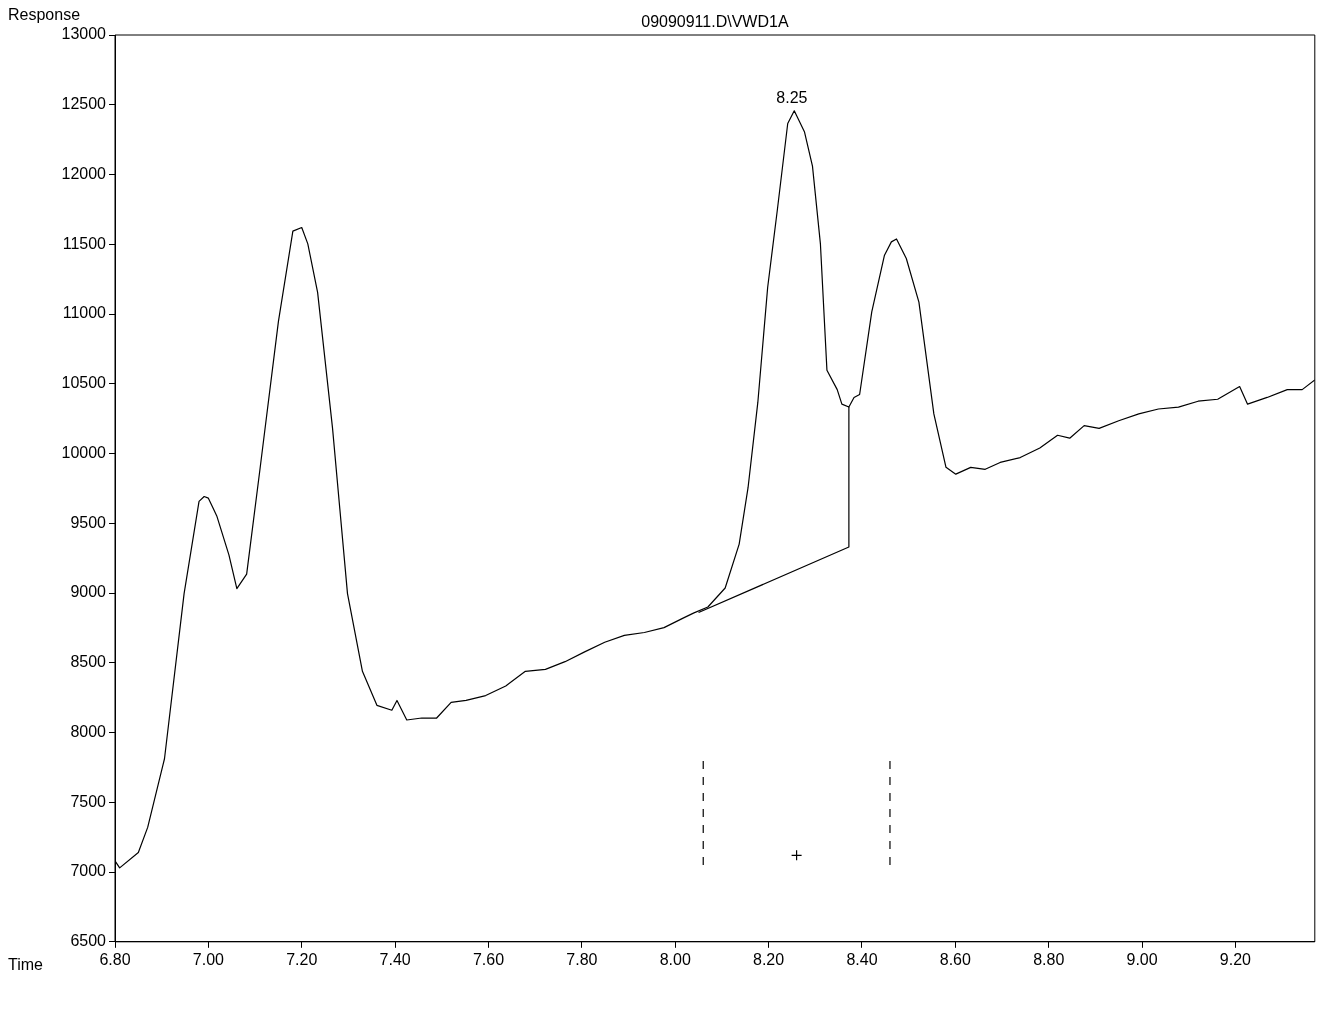 This screenshot has height=1028, width=1329. What do you see at coordinates (88, 592) in the screenshot?
I see `y-tick-label: 9000` at bounding box center [88, 592].